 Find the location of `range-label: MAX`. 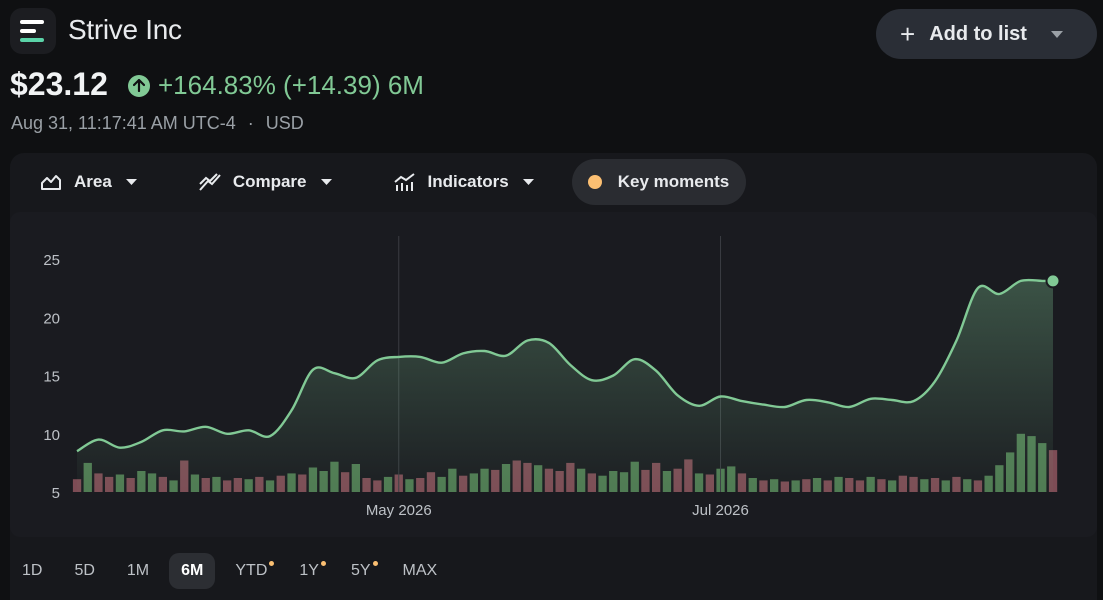

range-label: MAX is located at coordinates (420, 570).